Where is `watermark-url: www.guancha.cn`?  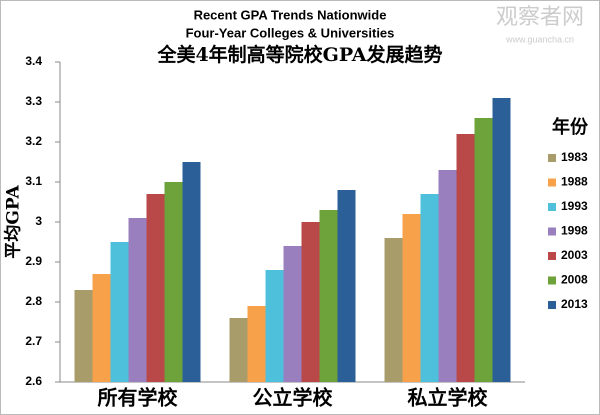
watermark-url: www.guancha.cn is located at coordinates (539, 39).